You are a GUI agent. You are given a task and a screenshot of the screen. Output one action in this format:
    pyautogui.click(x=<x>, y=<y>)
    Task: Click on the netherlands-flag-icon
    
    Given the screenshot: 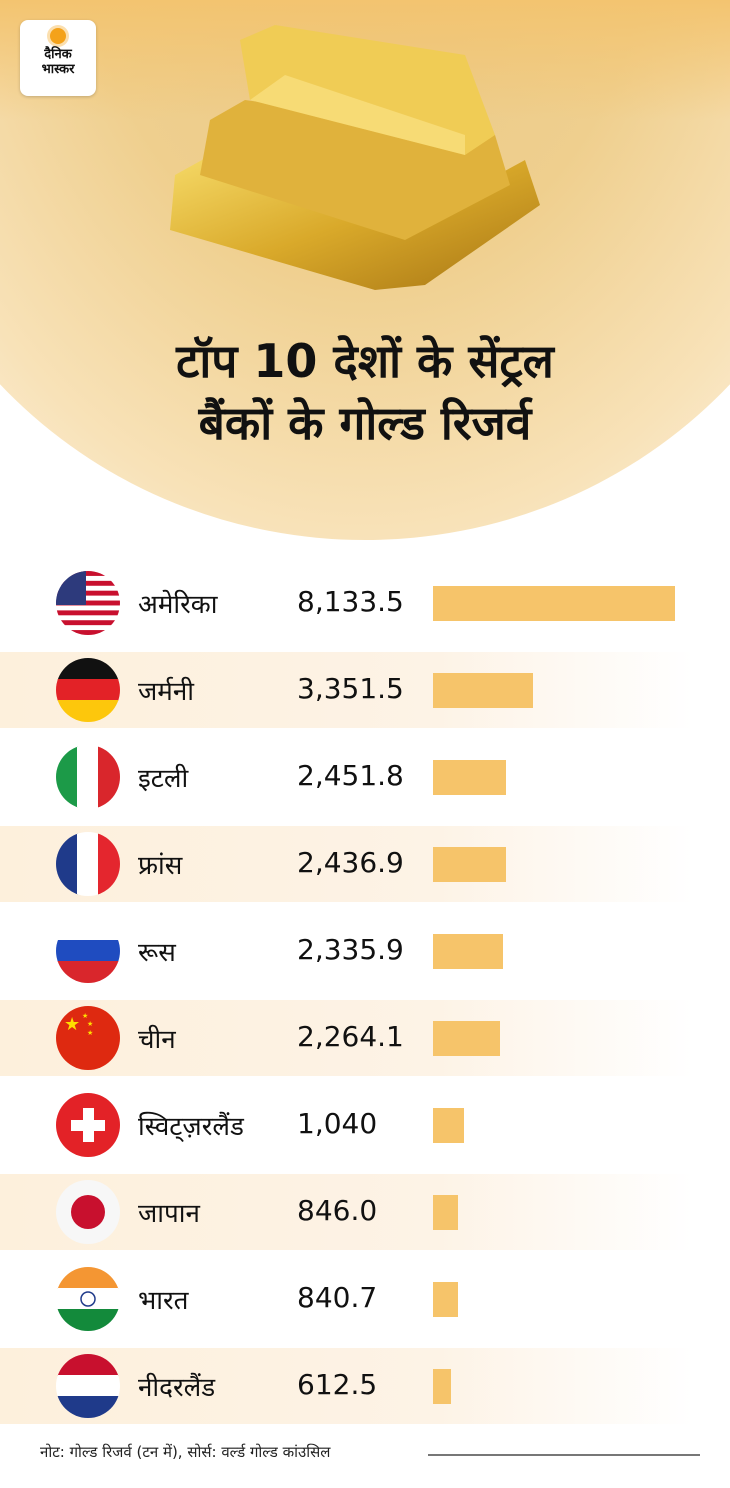 What is the action you would take?
    pyautogui.click(x=88, y=1386)
    